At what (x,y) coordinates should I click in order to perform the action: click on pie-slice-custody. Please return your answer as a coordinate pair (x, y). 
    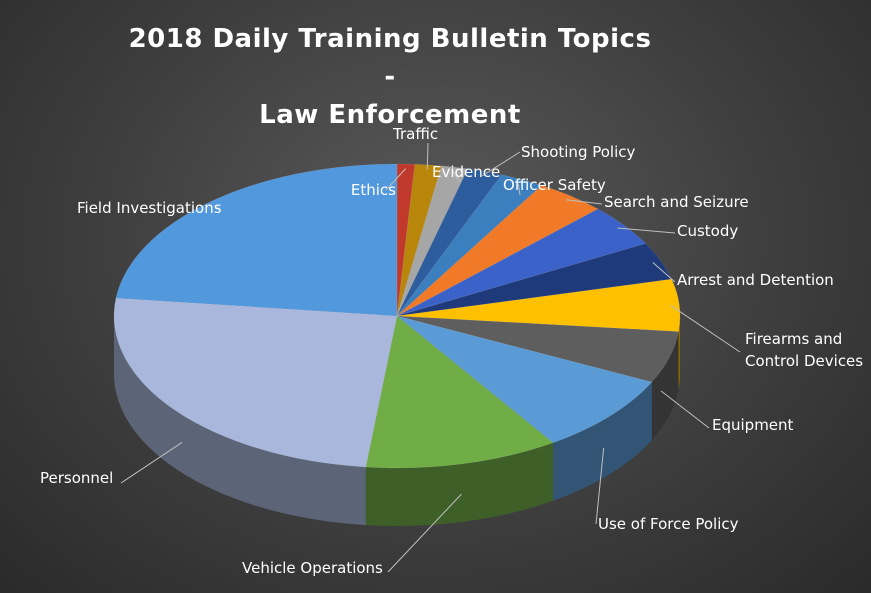
    Looking at the image, I should click on (521, 262).